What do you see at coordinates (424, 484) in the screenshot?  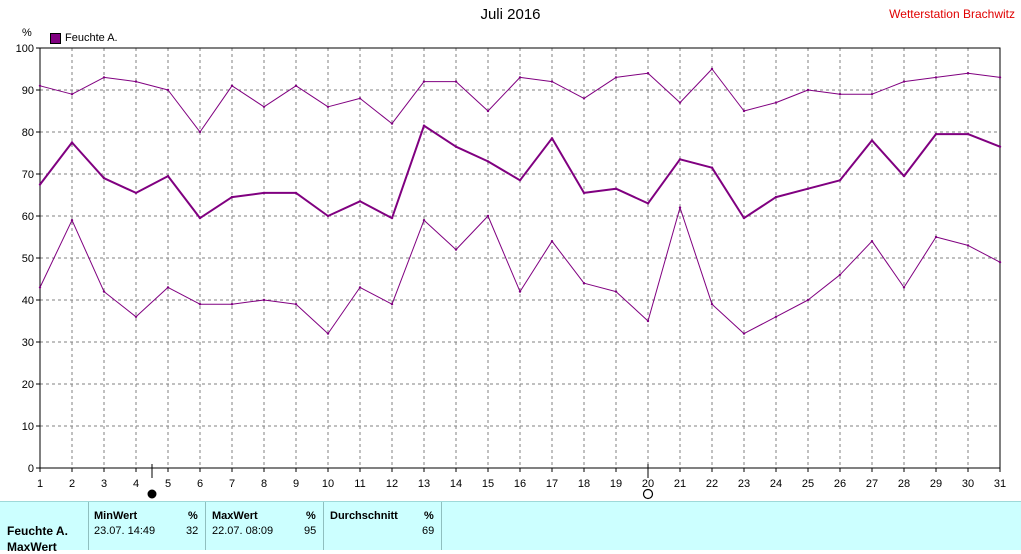 I see `x-tick-label: 13` at bounding box center [424, 484].